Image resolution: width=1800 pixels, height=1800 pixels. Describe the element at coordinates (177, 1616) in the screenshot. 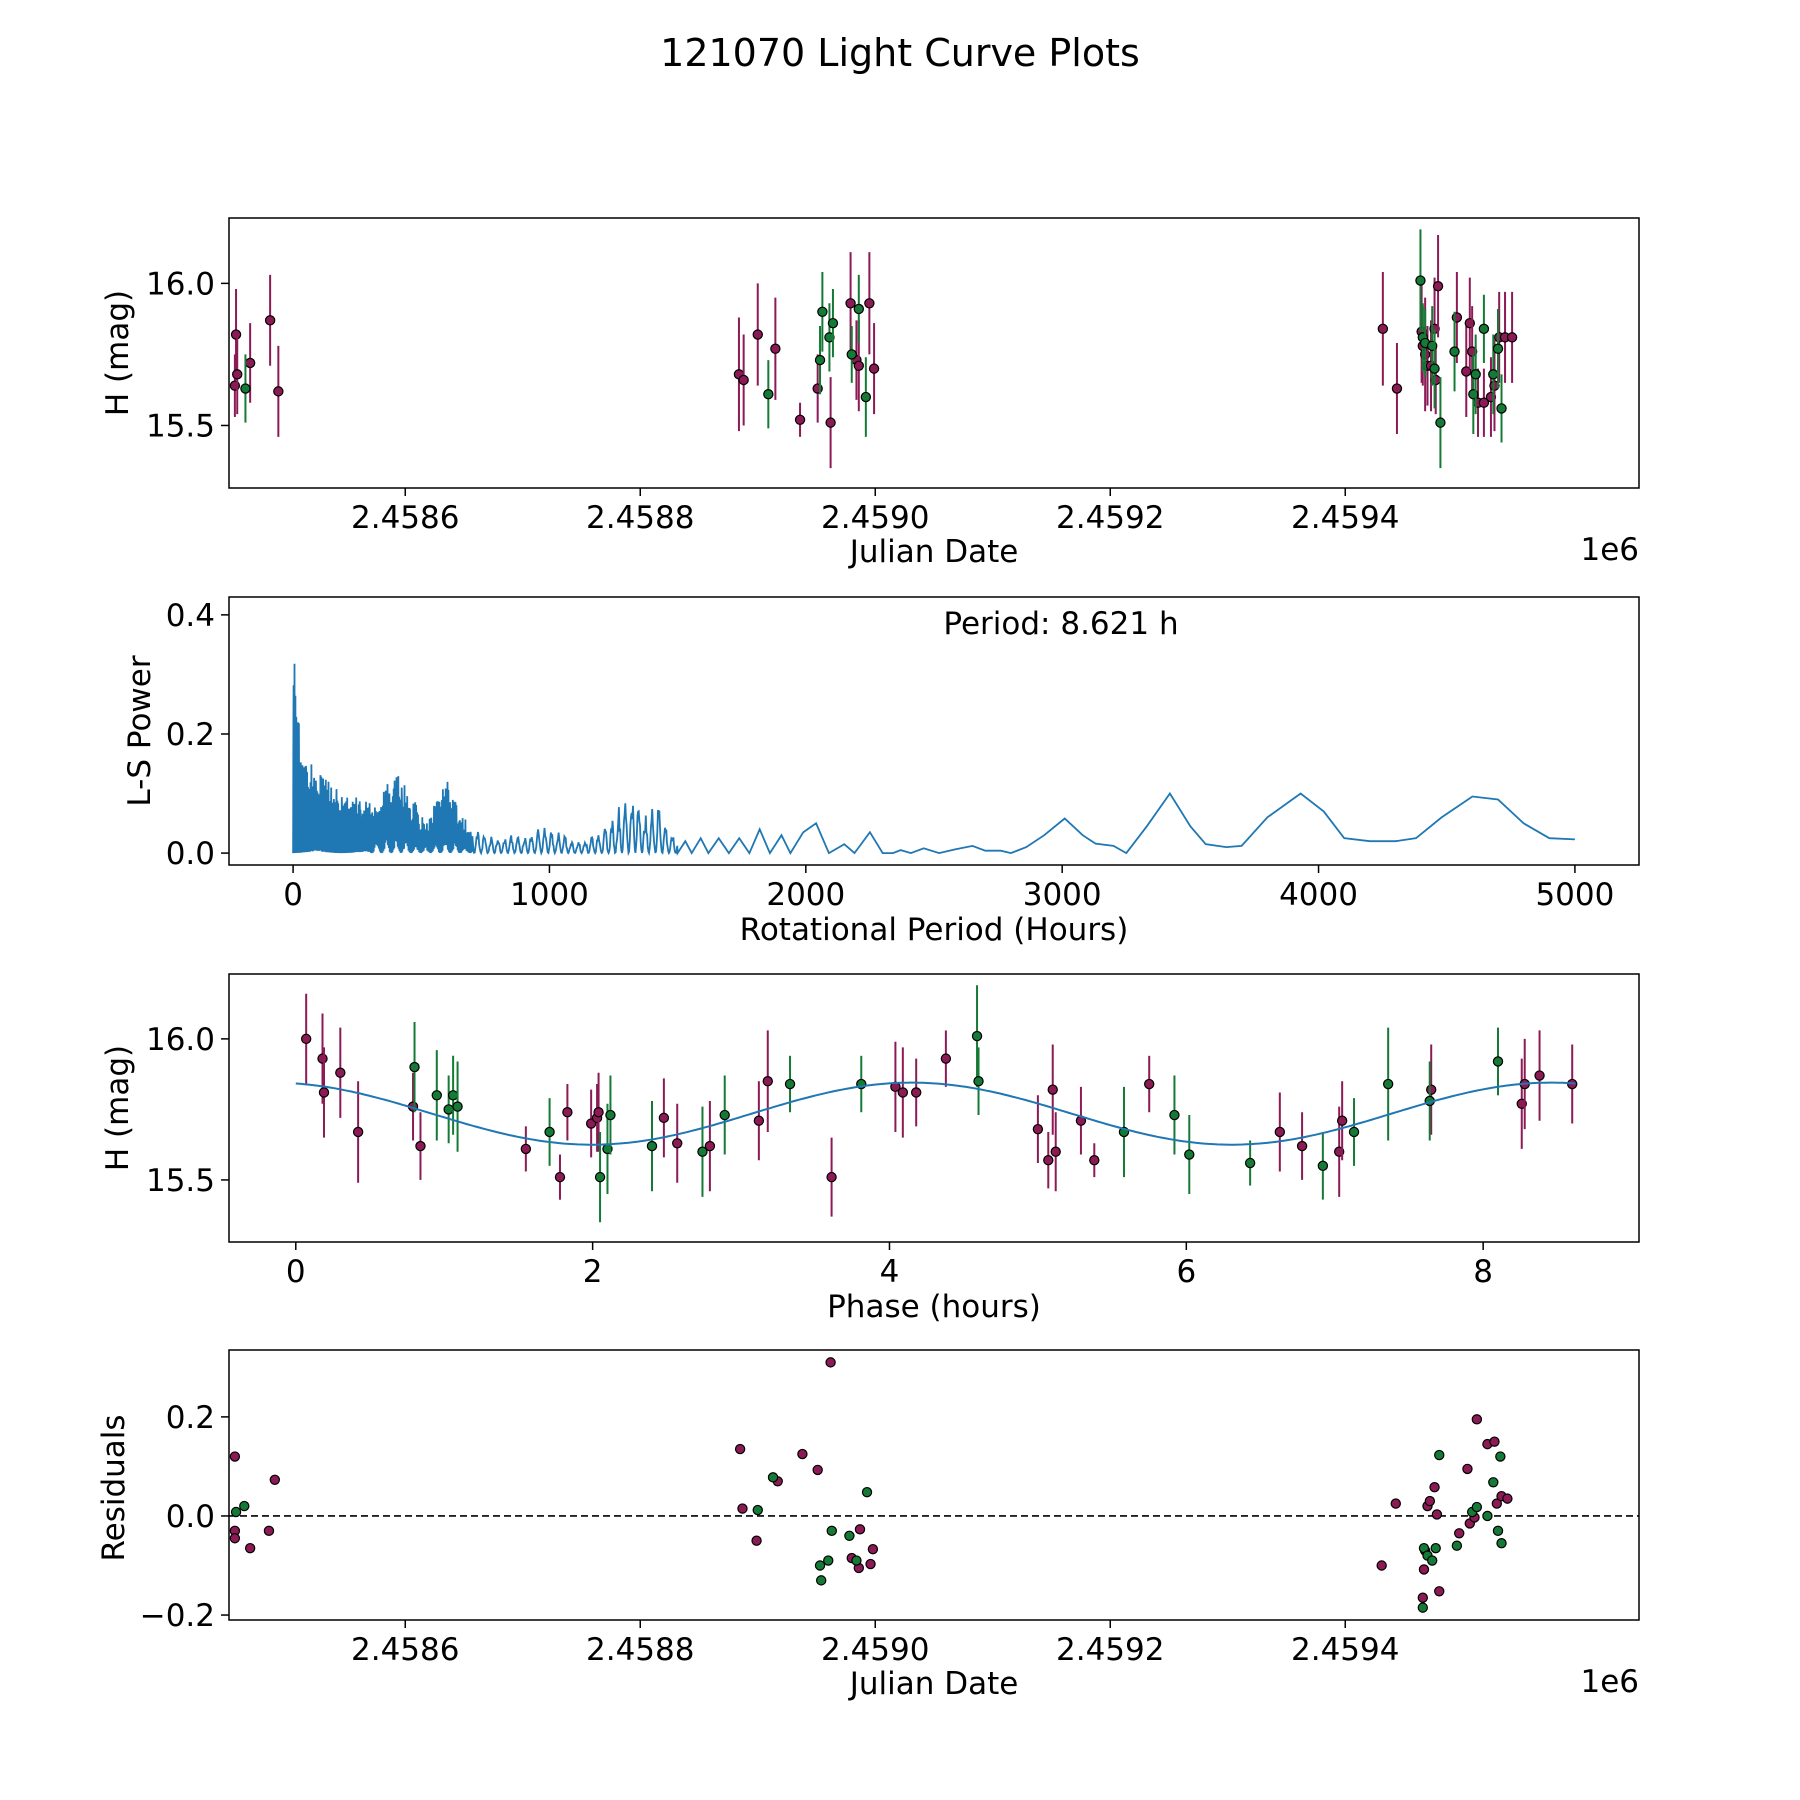

I see `y-tick-label: −0.2` at that location.